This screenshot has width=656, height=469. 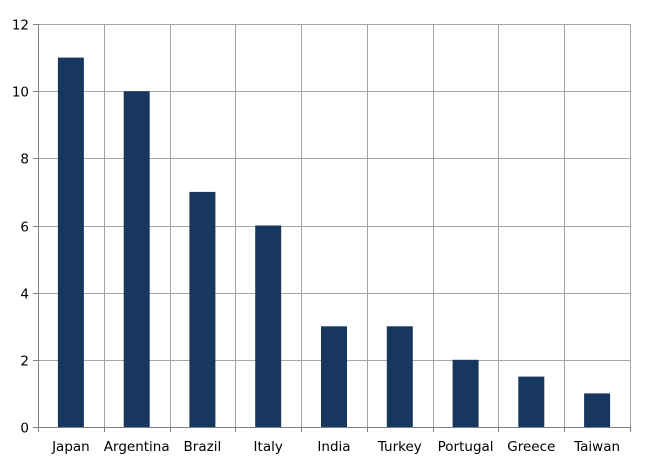 I want to click on x-label-argentina: Argentina, so click(x=137, y=447).